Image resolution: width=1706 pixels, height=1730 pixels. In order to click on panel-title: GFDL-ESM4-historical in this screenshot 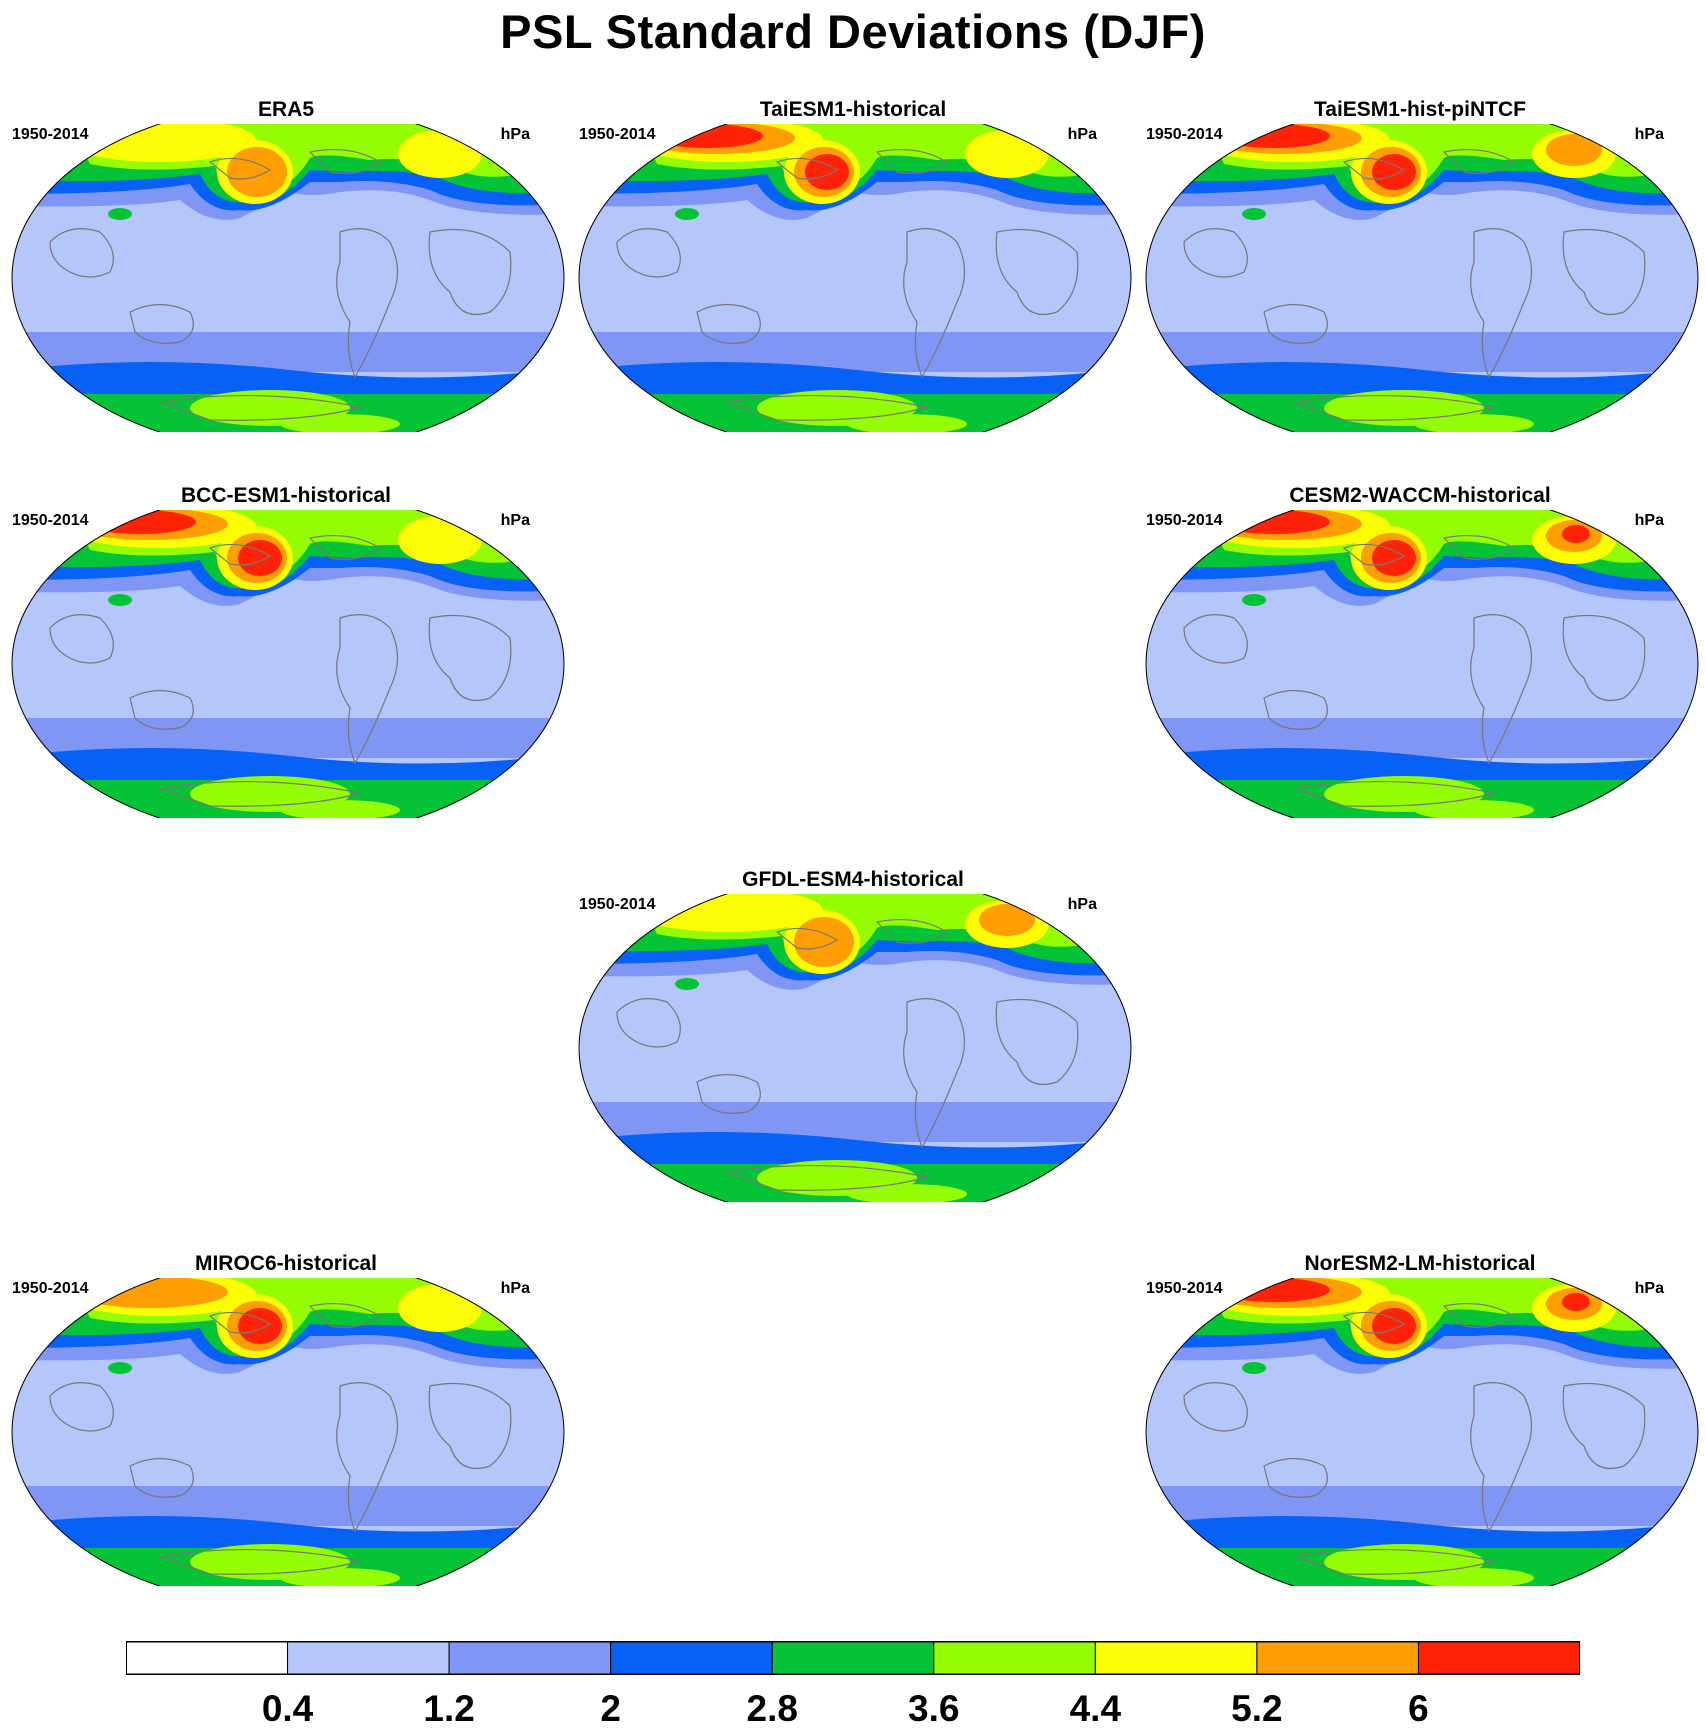, I will do `click(853, 879)`.